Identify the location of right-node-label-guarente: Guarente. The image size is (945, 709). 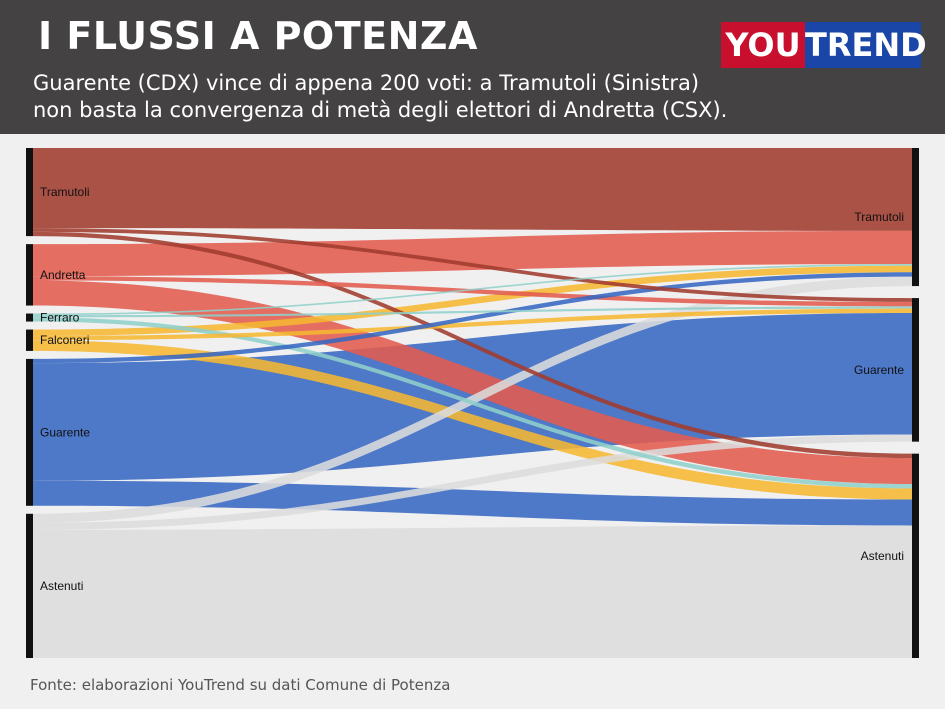
(879, 370).